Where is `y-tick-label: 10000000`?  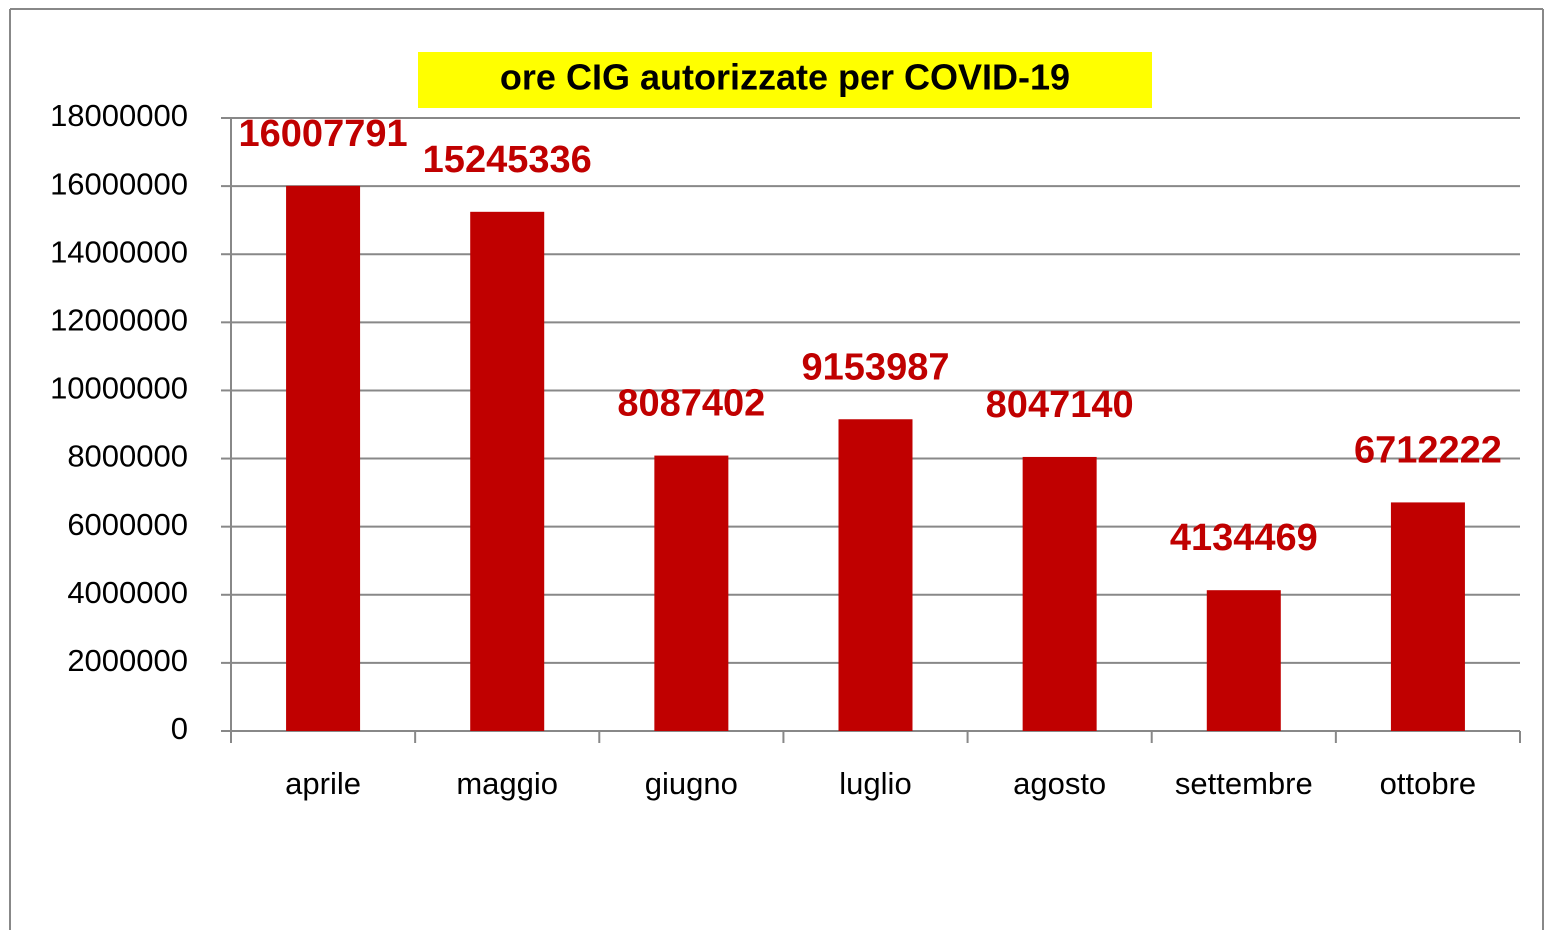 y-tick-label: 10000000 is located at coordinates (119, 388).